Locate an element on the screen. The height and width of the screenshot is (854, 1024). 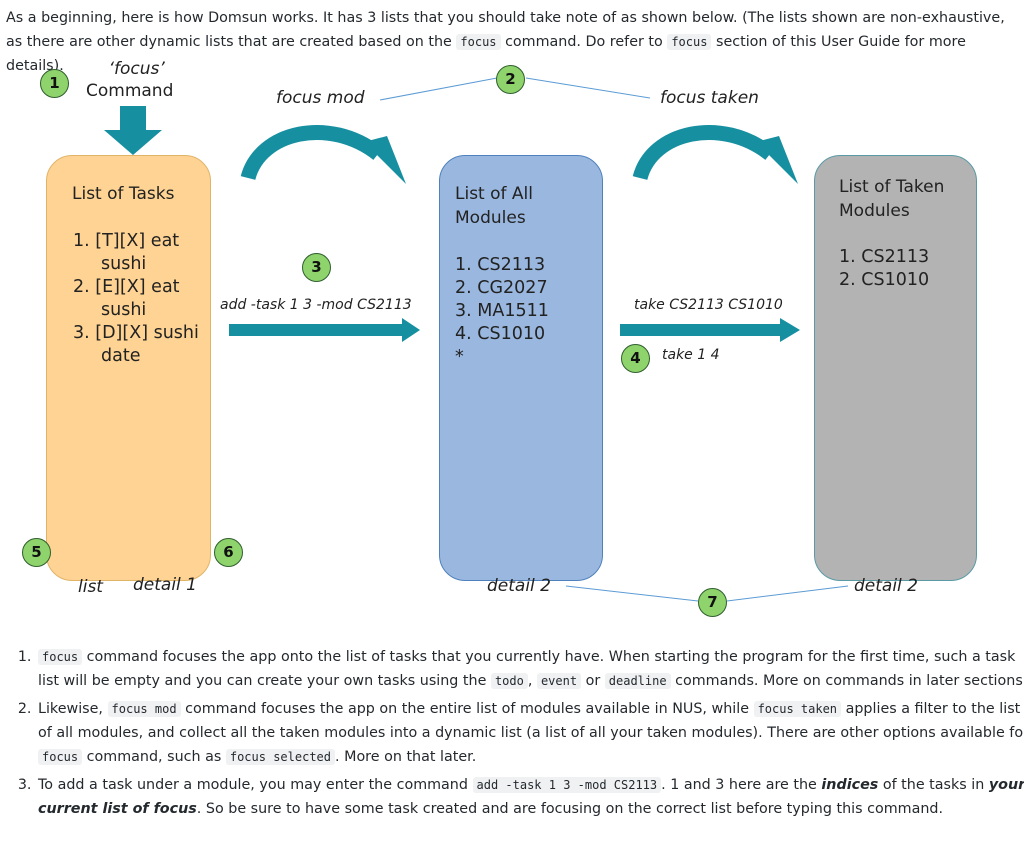
focus-command-label: ‘focus’ Command is located at coordinates (129, 80).